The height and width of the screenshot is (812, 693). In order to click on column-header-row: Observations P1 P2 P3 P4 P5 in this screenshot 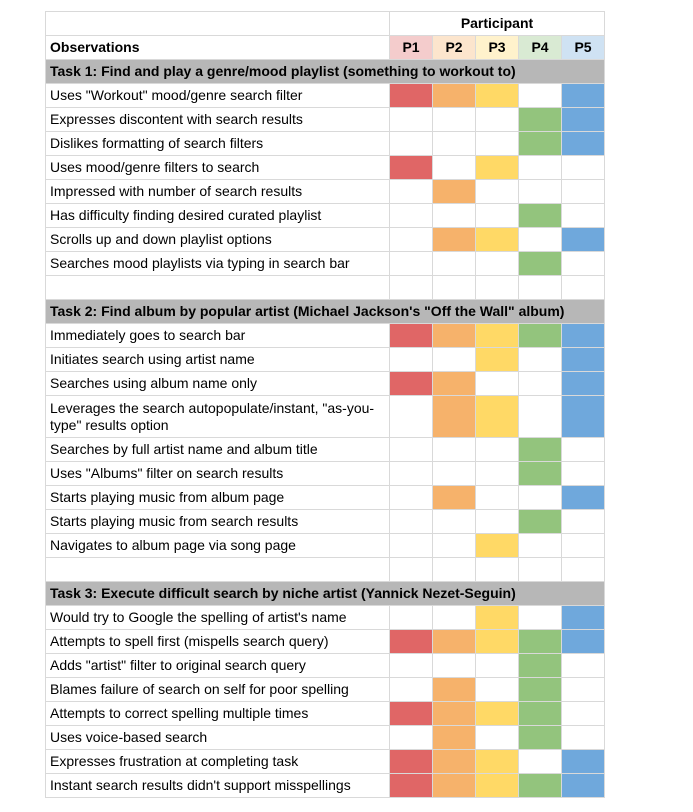, I will do `click(325, 47)`.